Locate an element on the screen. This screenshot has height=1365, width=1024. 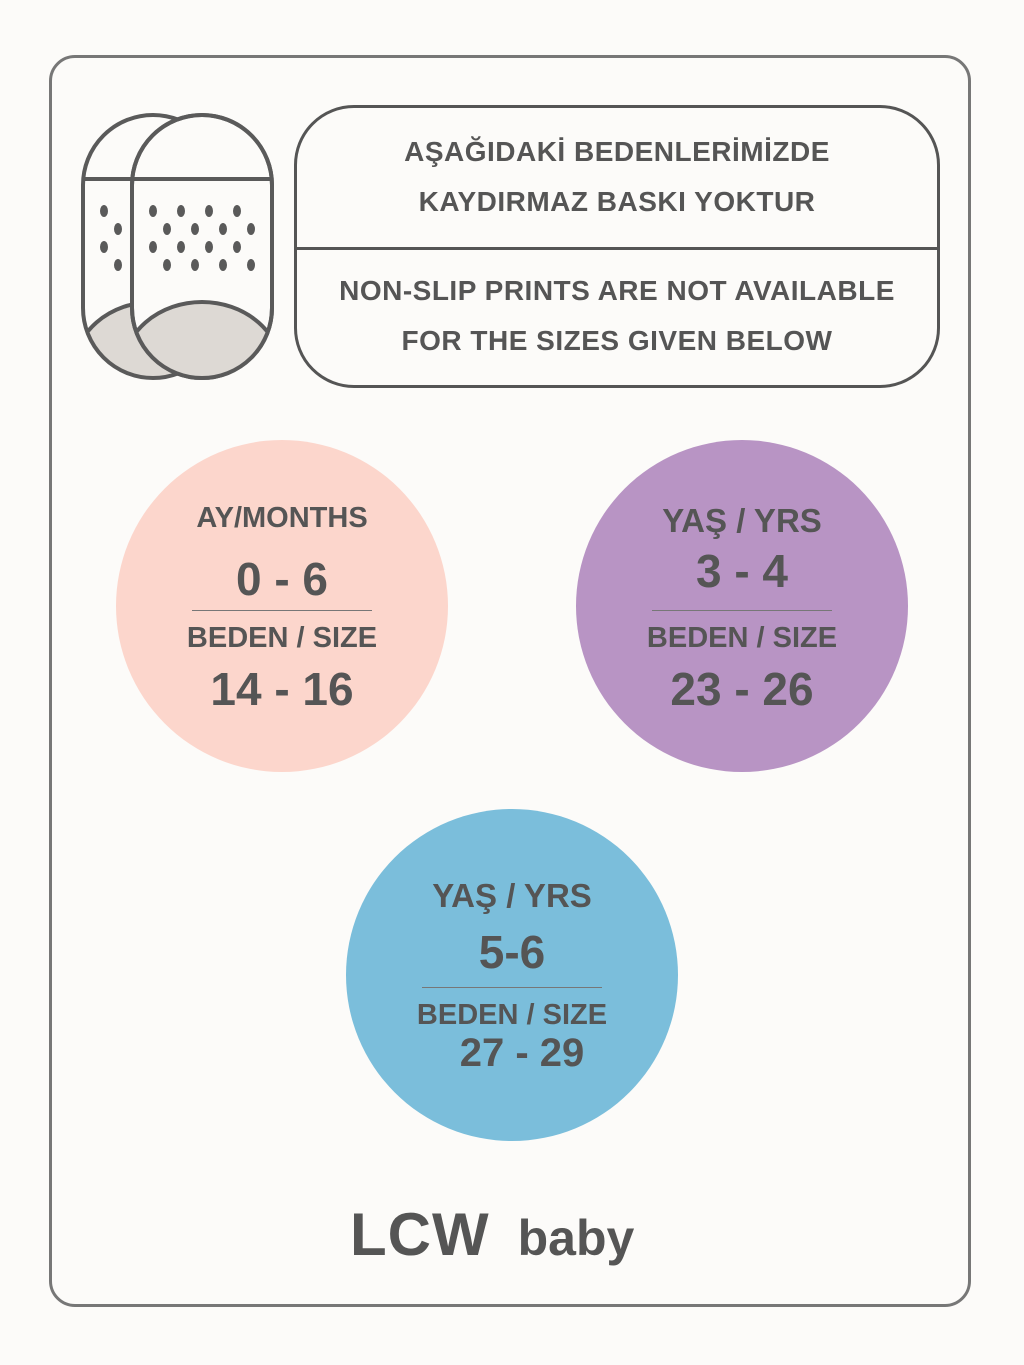
size-circle-3-4-years: YAŞ / YRS 3 - 4 BEDEN / SIZE 23 - 26 is located at coordinates (742, 606).